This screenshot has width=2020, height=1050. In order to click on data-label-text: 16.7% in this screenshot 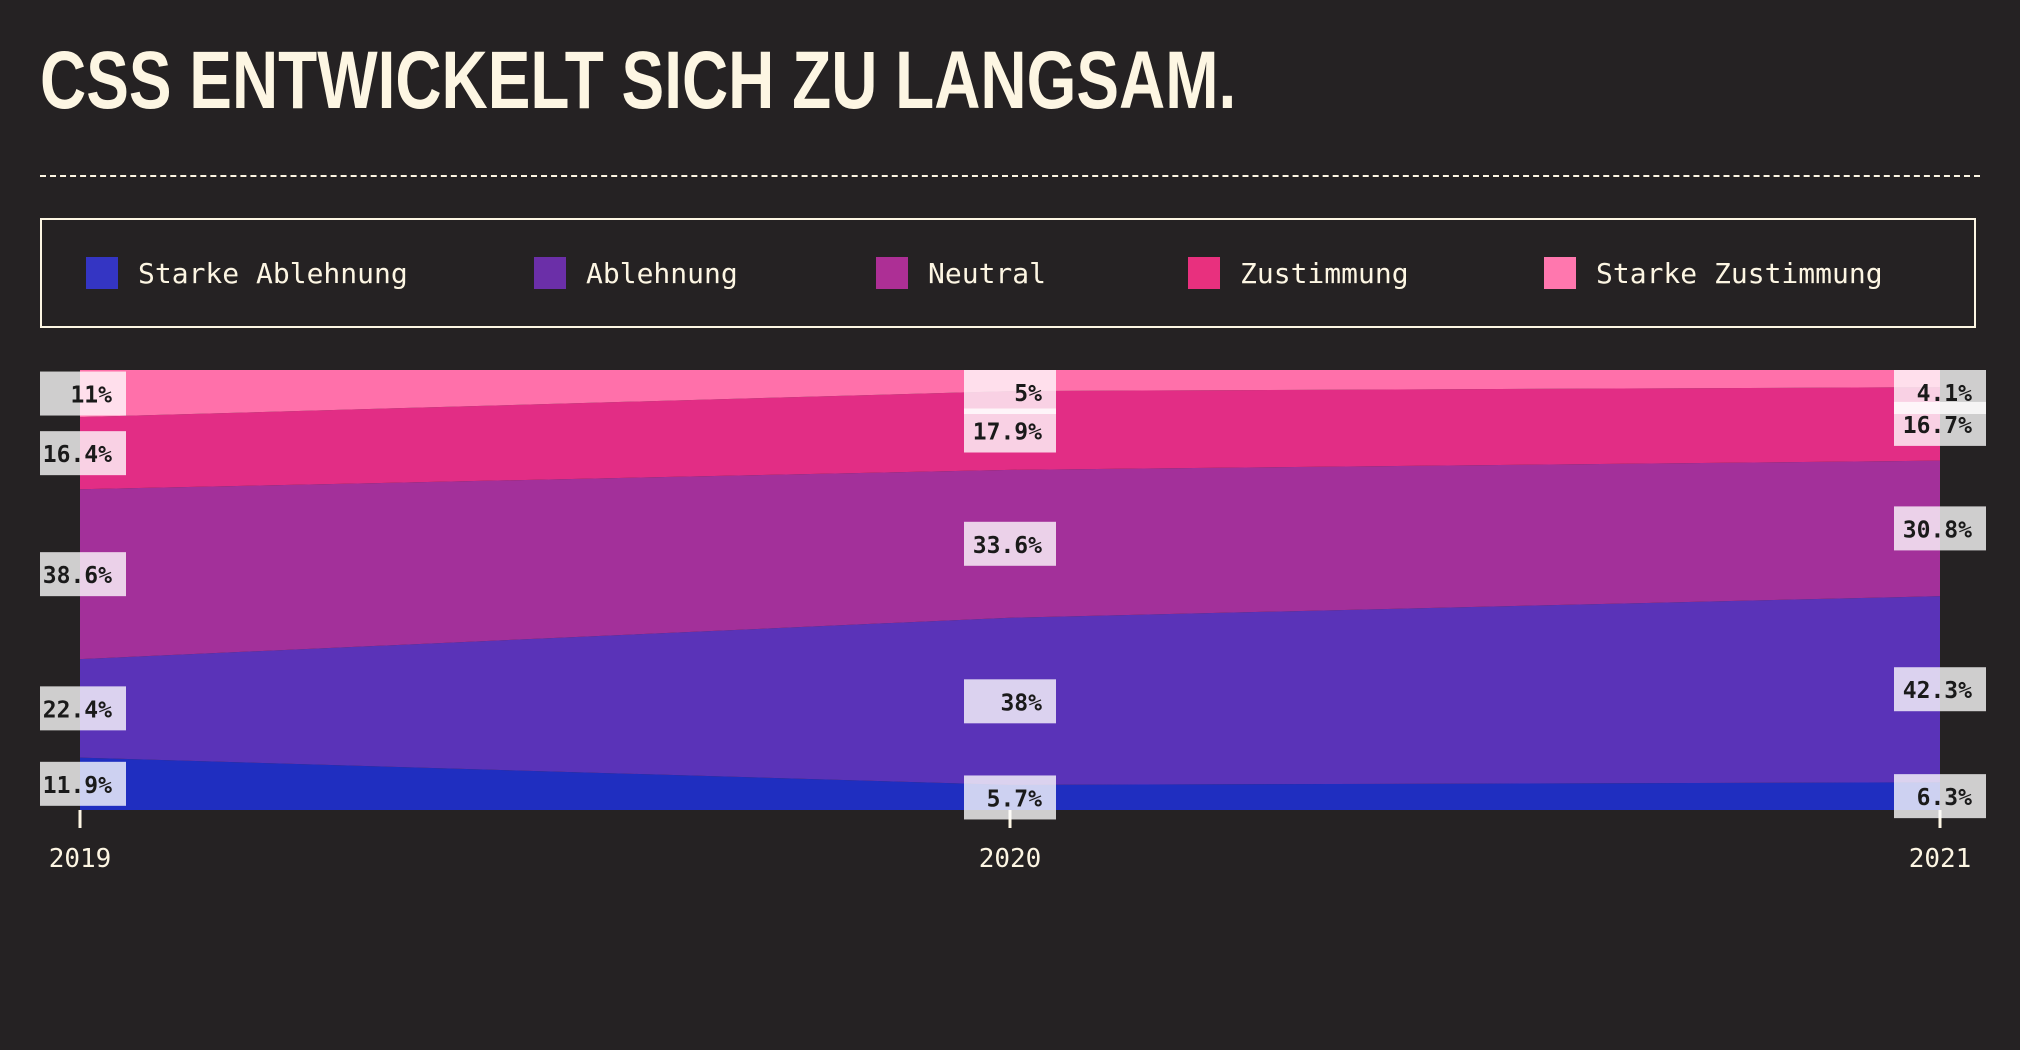, I will do `click(1937, 426)`.